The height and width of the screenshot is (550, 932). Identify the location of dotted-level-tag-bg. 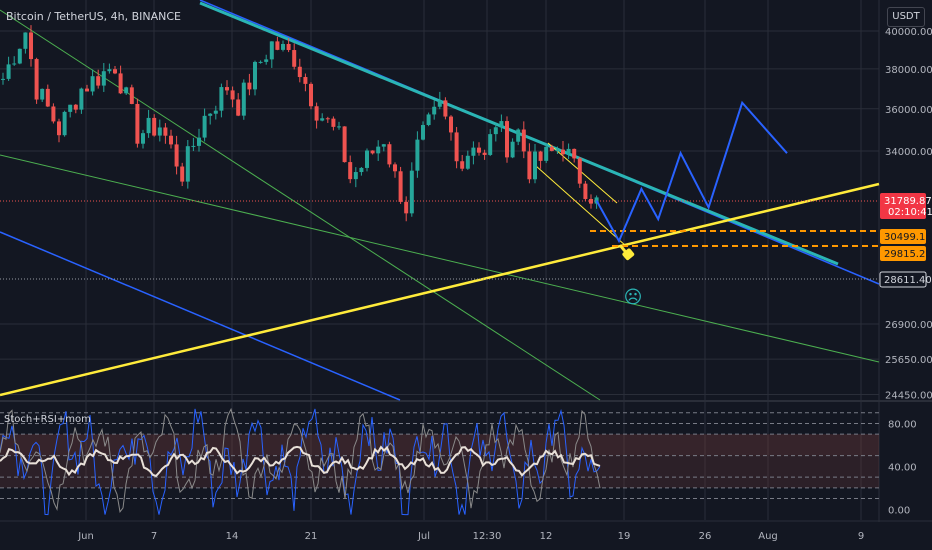
(903, 279).